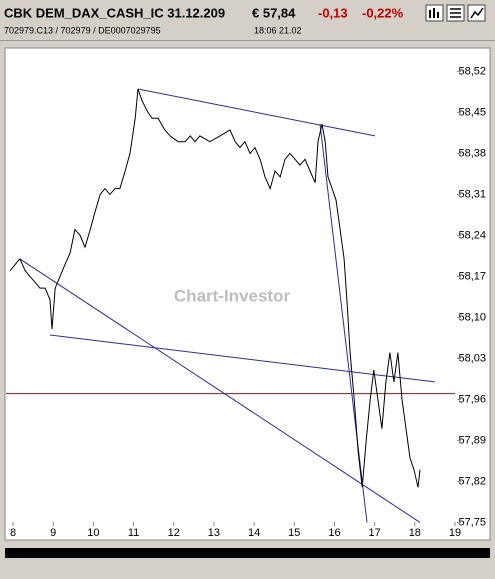  I want to click on y-tick-label: 57,89, so click(472, 440).